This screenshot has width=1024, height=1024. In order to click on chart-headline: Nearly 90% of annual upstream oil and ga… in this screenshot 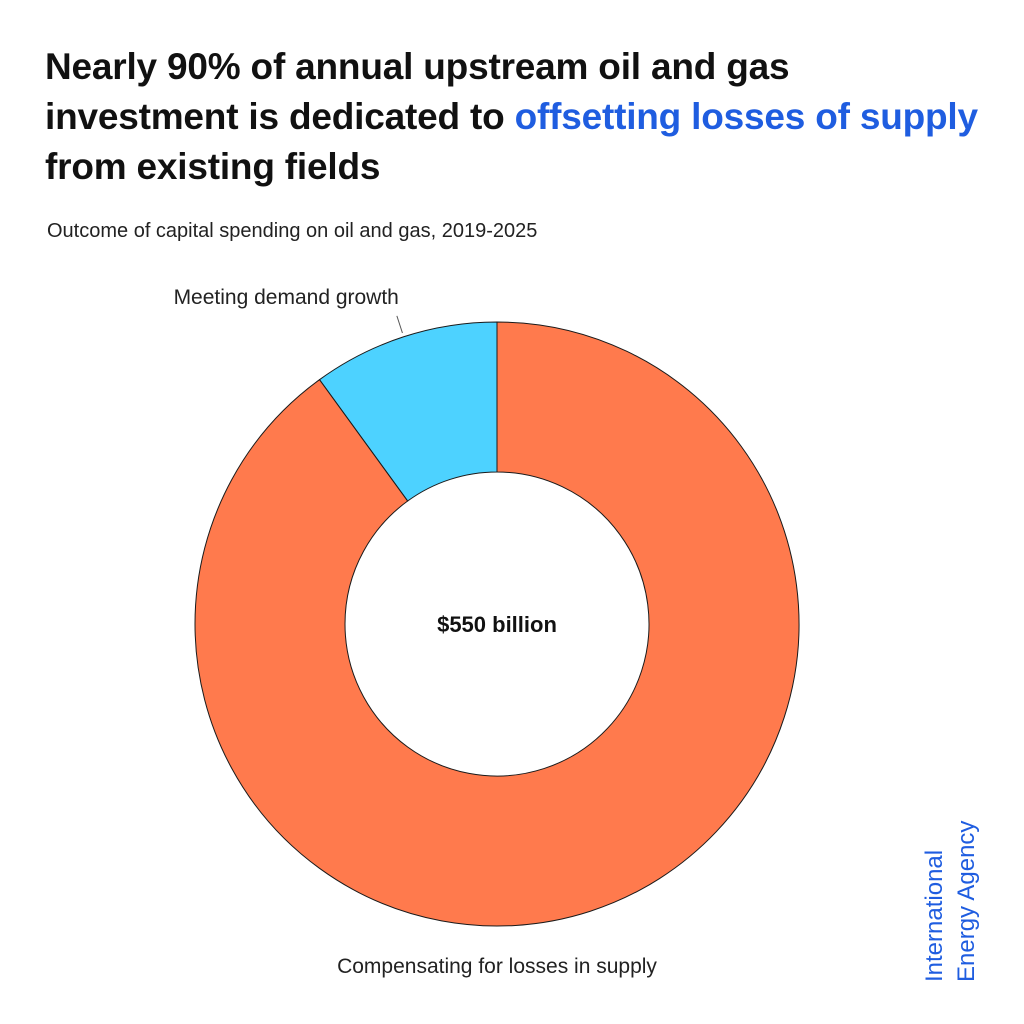, I will do `click(515, 117)`.